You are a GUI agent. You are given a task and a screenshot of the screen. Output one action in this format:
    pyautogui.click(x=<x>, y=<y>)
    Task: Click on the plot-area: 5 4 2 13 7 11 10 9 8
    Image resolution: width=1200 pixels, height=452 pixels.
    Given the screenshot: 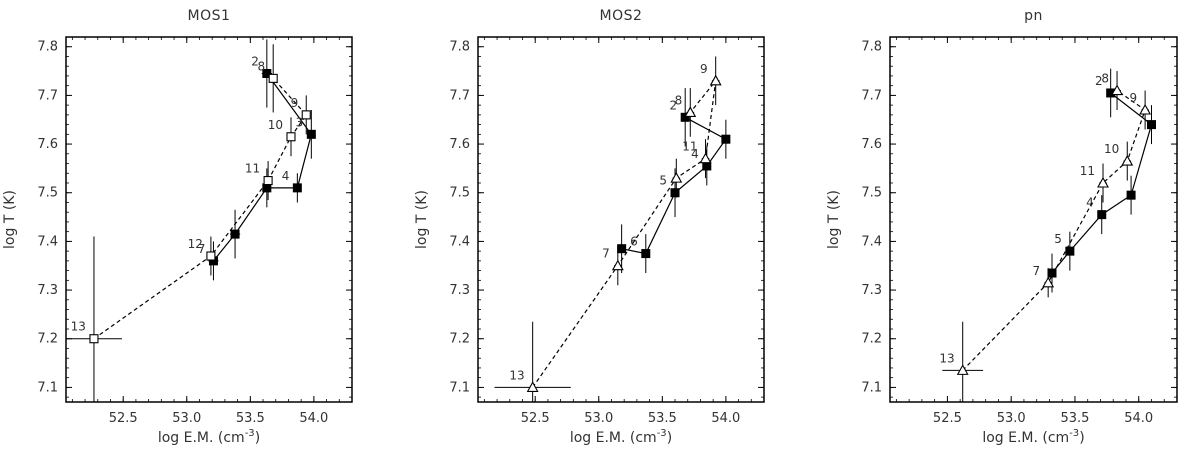 What is the action you would take?
    pyautogui.click(x=1047, y=235)
    